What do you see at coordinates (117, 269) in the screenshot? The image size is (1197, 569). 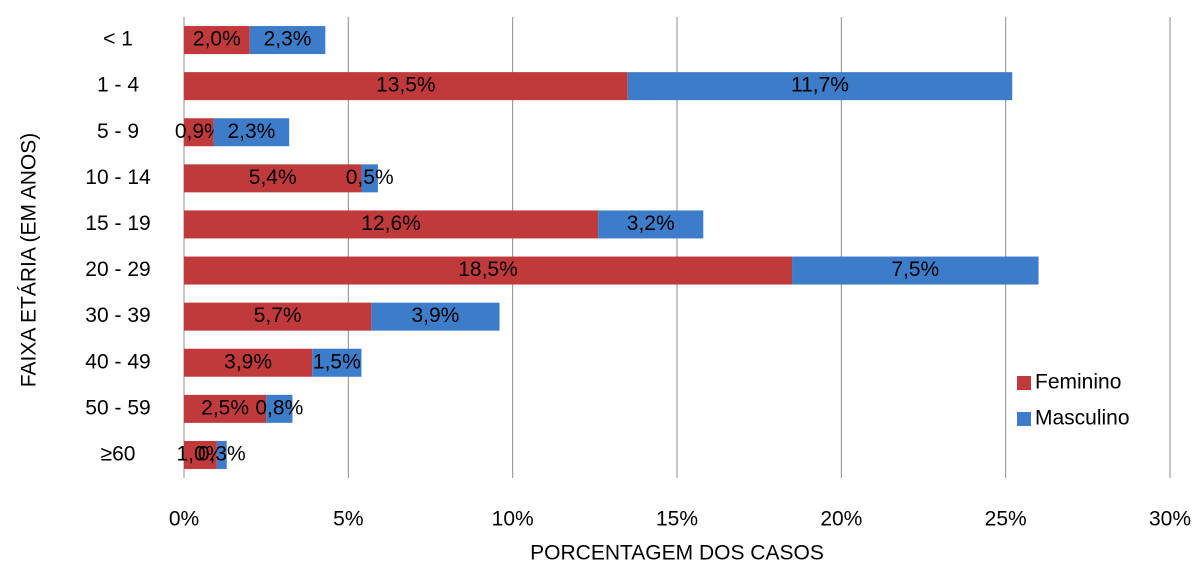 I see `y-tick-label: 20 - 29` at bounding box center [117, 269].